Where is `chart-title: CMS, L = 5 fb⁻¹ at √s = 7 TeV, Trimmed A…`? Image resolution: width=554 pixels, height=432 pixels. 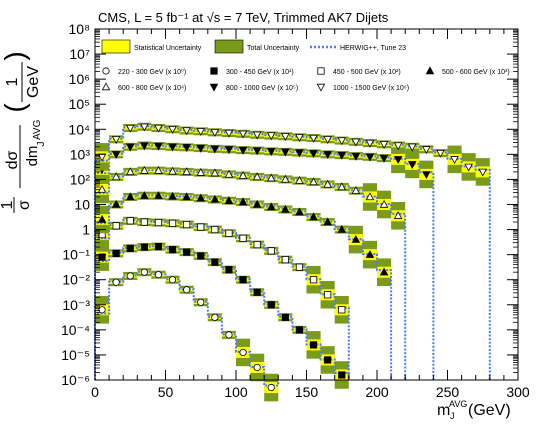 chart-title: CMS, L = 5 fb⁻¹ at √s = 7 TeV, Trimmed A… is located at coordinates (243, 17).